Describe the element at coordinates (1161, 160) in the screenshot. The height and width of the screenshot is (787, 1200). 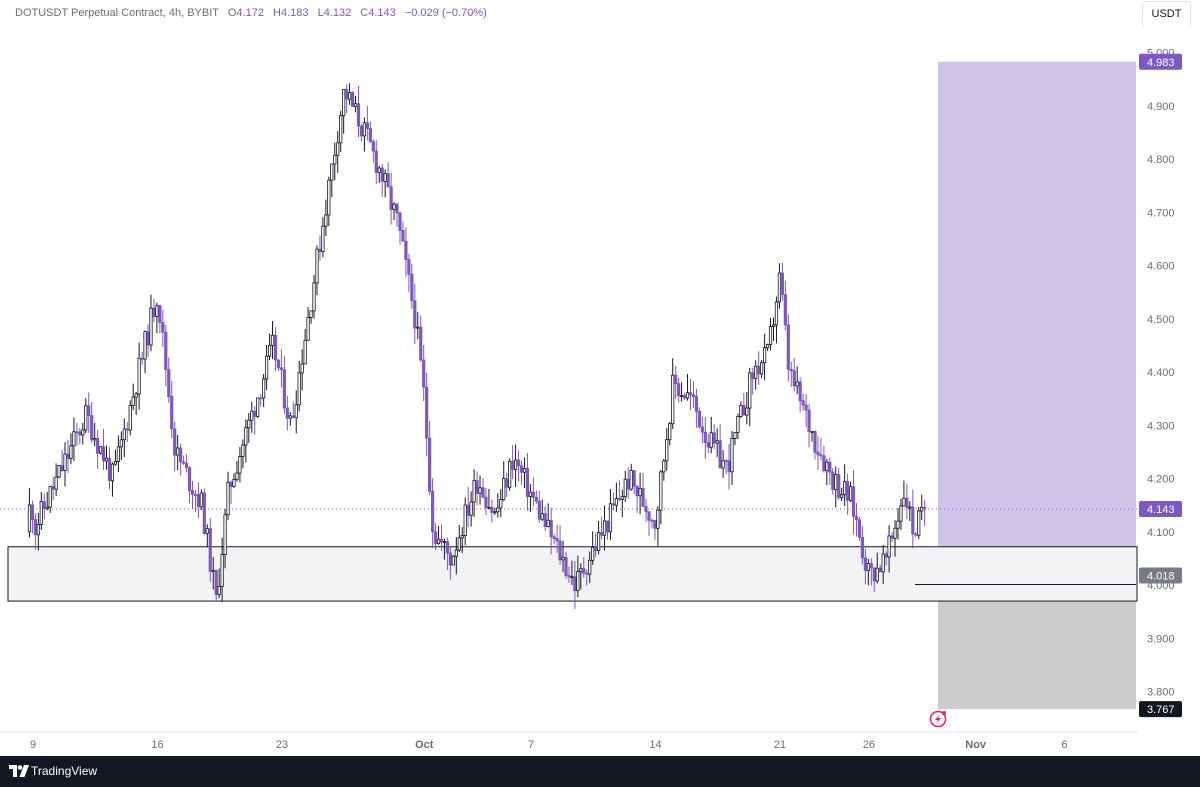
I see `y-tick-label: 4.800` at that location.